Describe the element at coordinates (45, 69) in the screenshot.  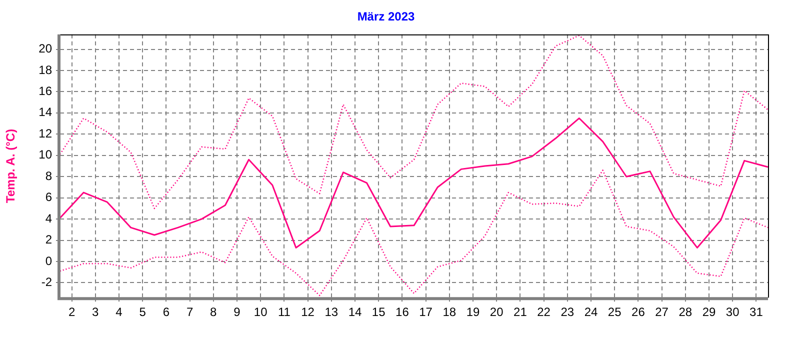
I see `y-tick-label: 18` at that location.